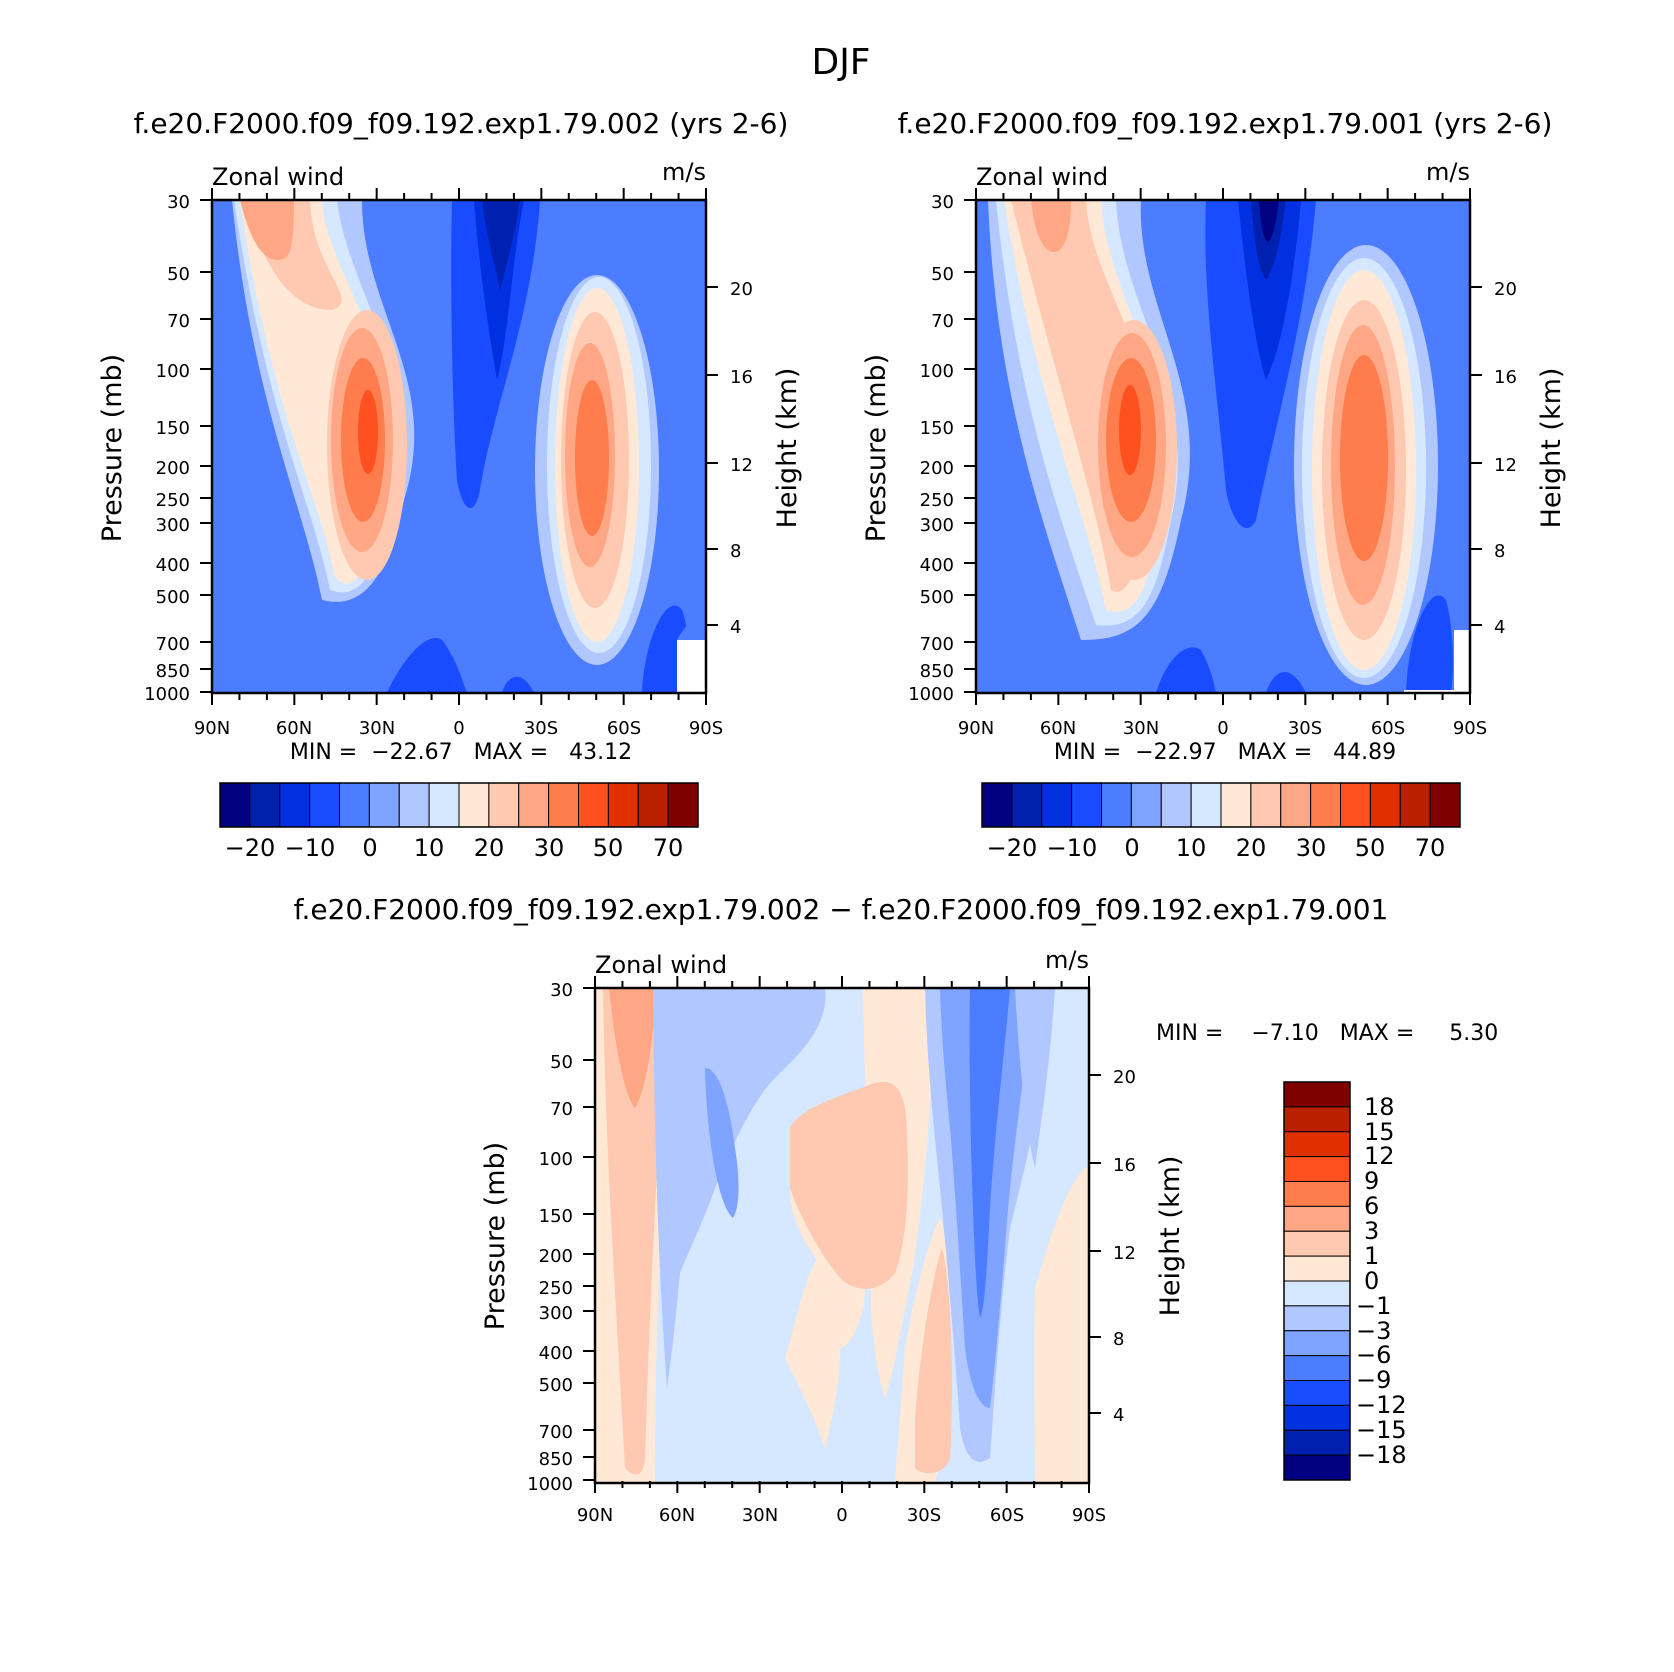 This screenshot has height=1672, width=1674. I want to click on panel-a-y-tick: 700, so click(173, 644).